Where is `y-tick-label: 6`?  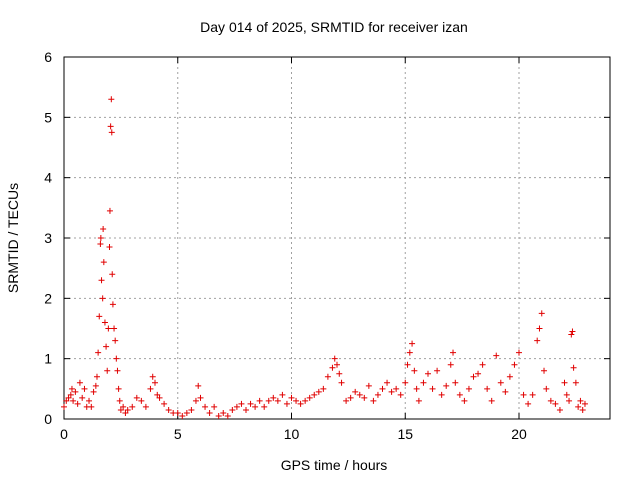 y-tick-label: 6 is located at coordinates (48, 57).